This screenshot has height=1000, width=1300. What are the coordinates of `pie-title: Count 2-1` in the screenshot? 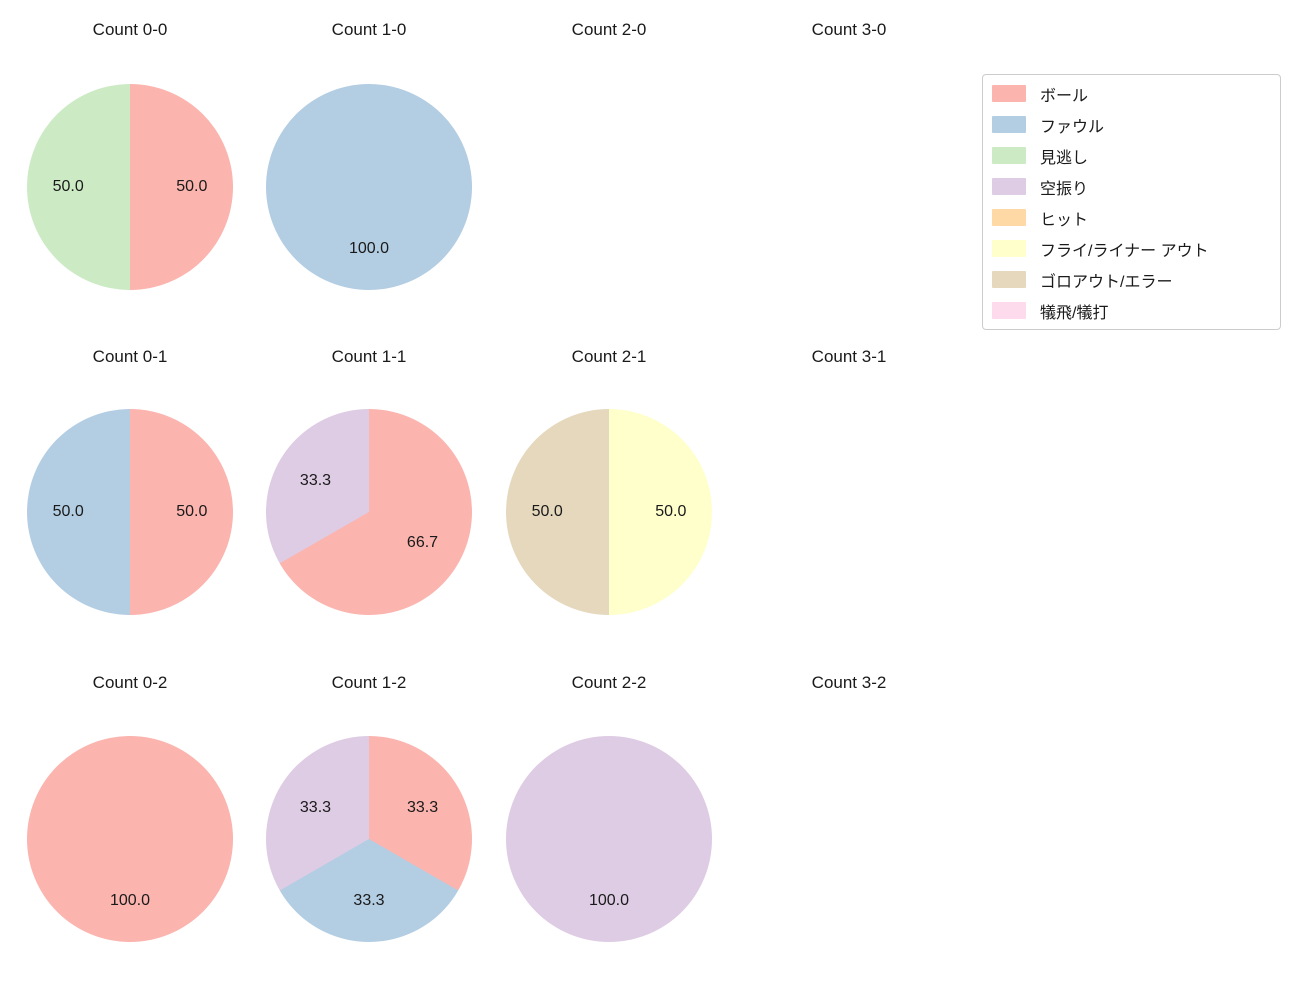 It's located at (609, 356).